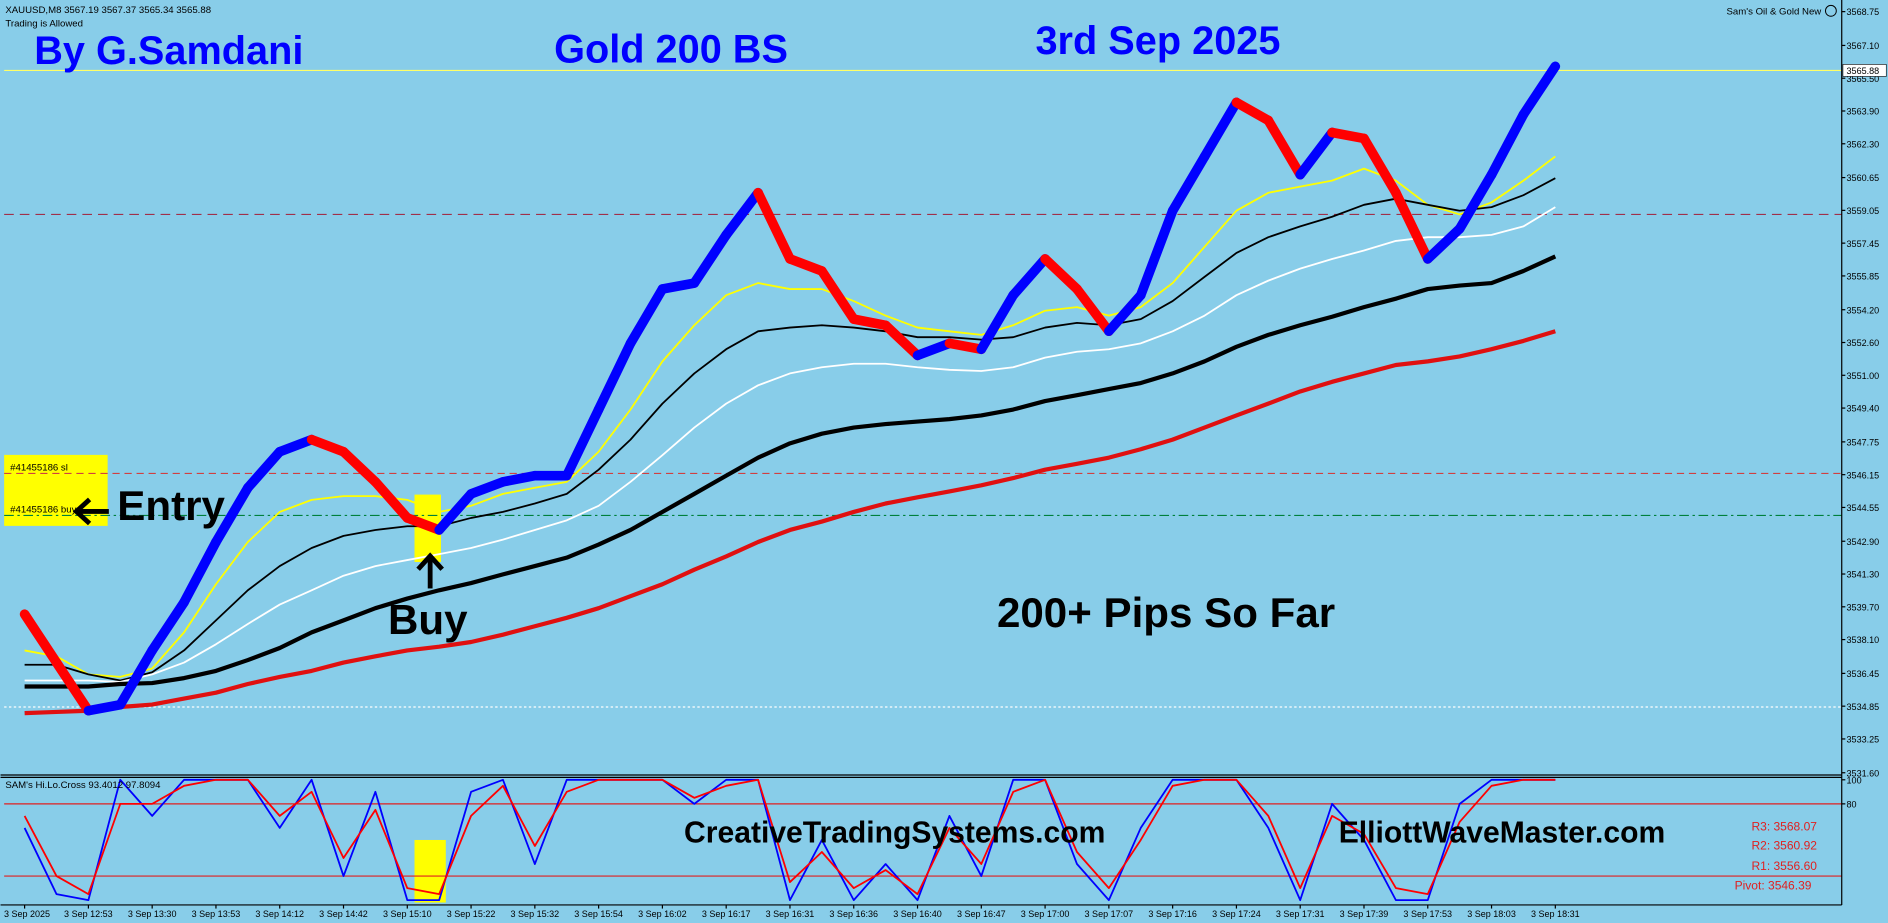 Image resolution: width=1888 pixels, height=923 pixels. Describe the element at coordinates (1863, 12) in the screenshot. I see `y-tick-label: 3568.75` at that location.